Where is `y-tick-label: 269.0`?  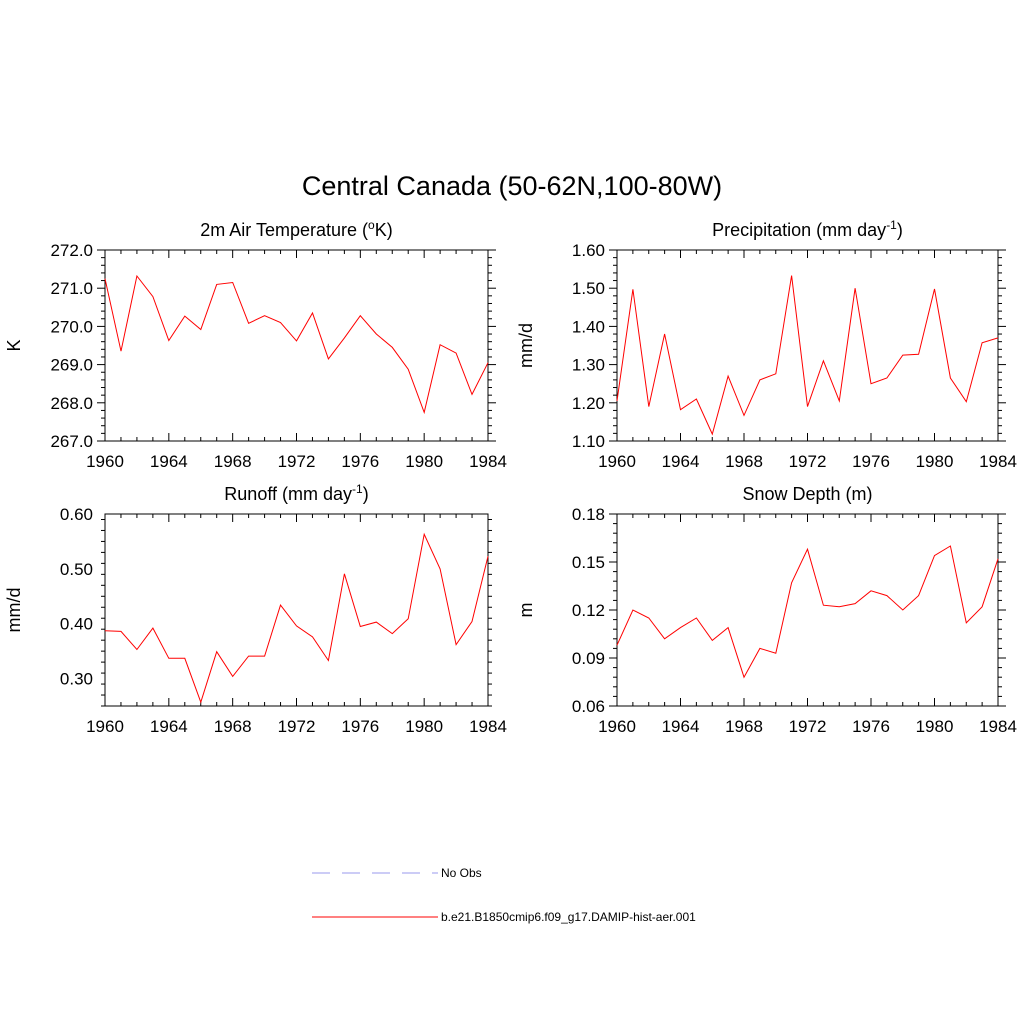 y-tick-label: 269.0 is located at coordinates (71, 365).